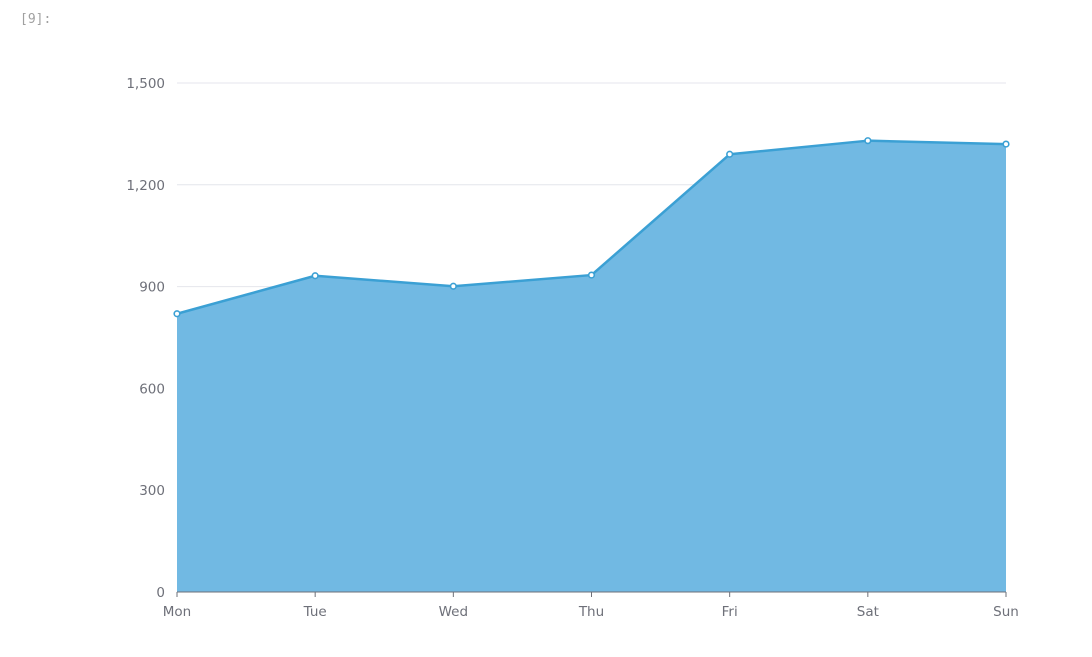 This screenshot has width=1092, height=657. I want to click on x-tick-label: Wed, so click(453, 612).